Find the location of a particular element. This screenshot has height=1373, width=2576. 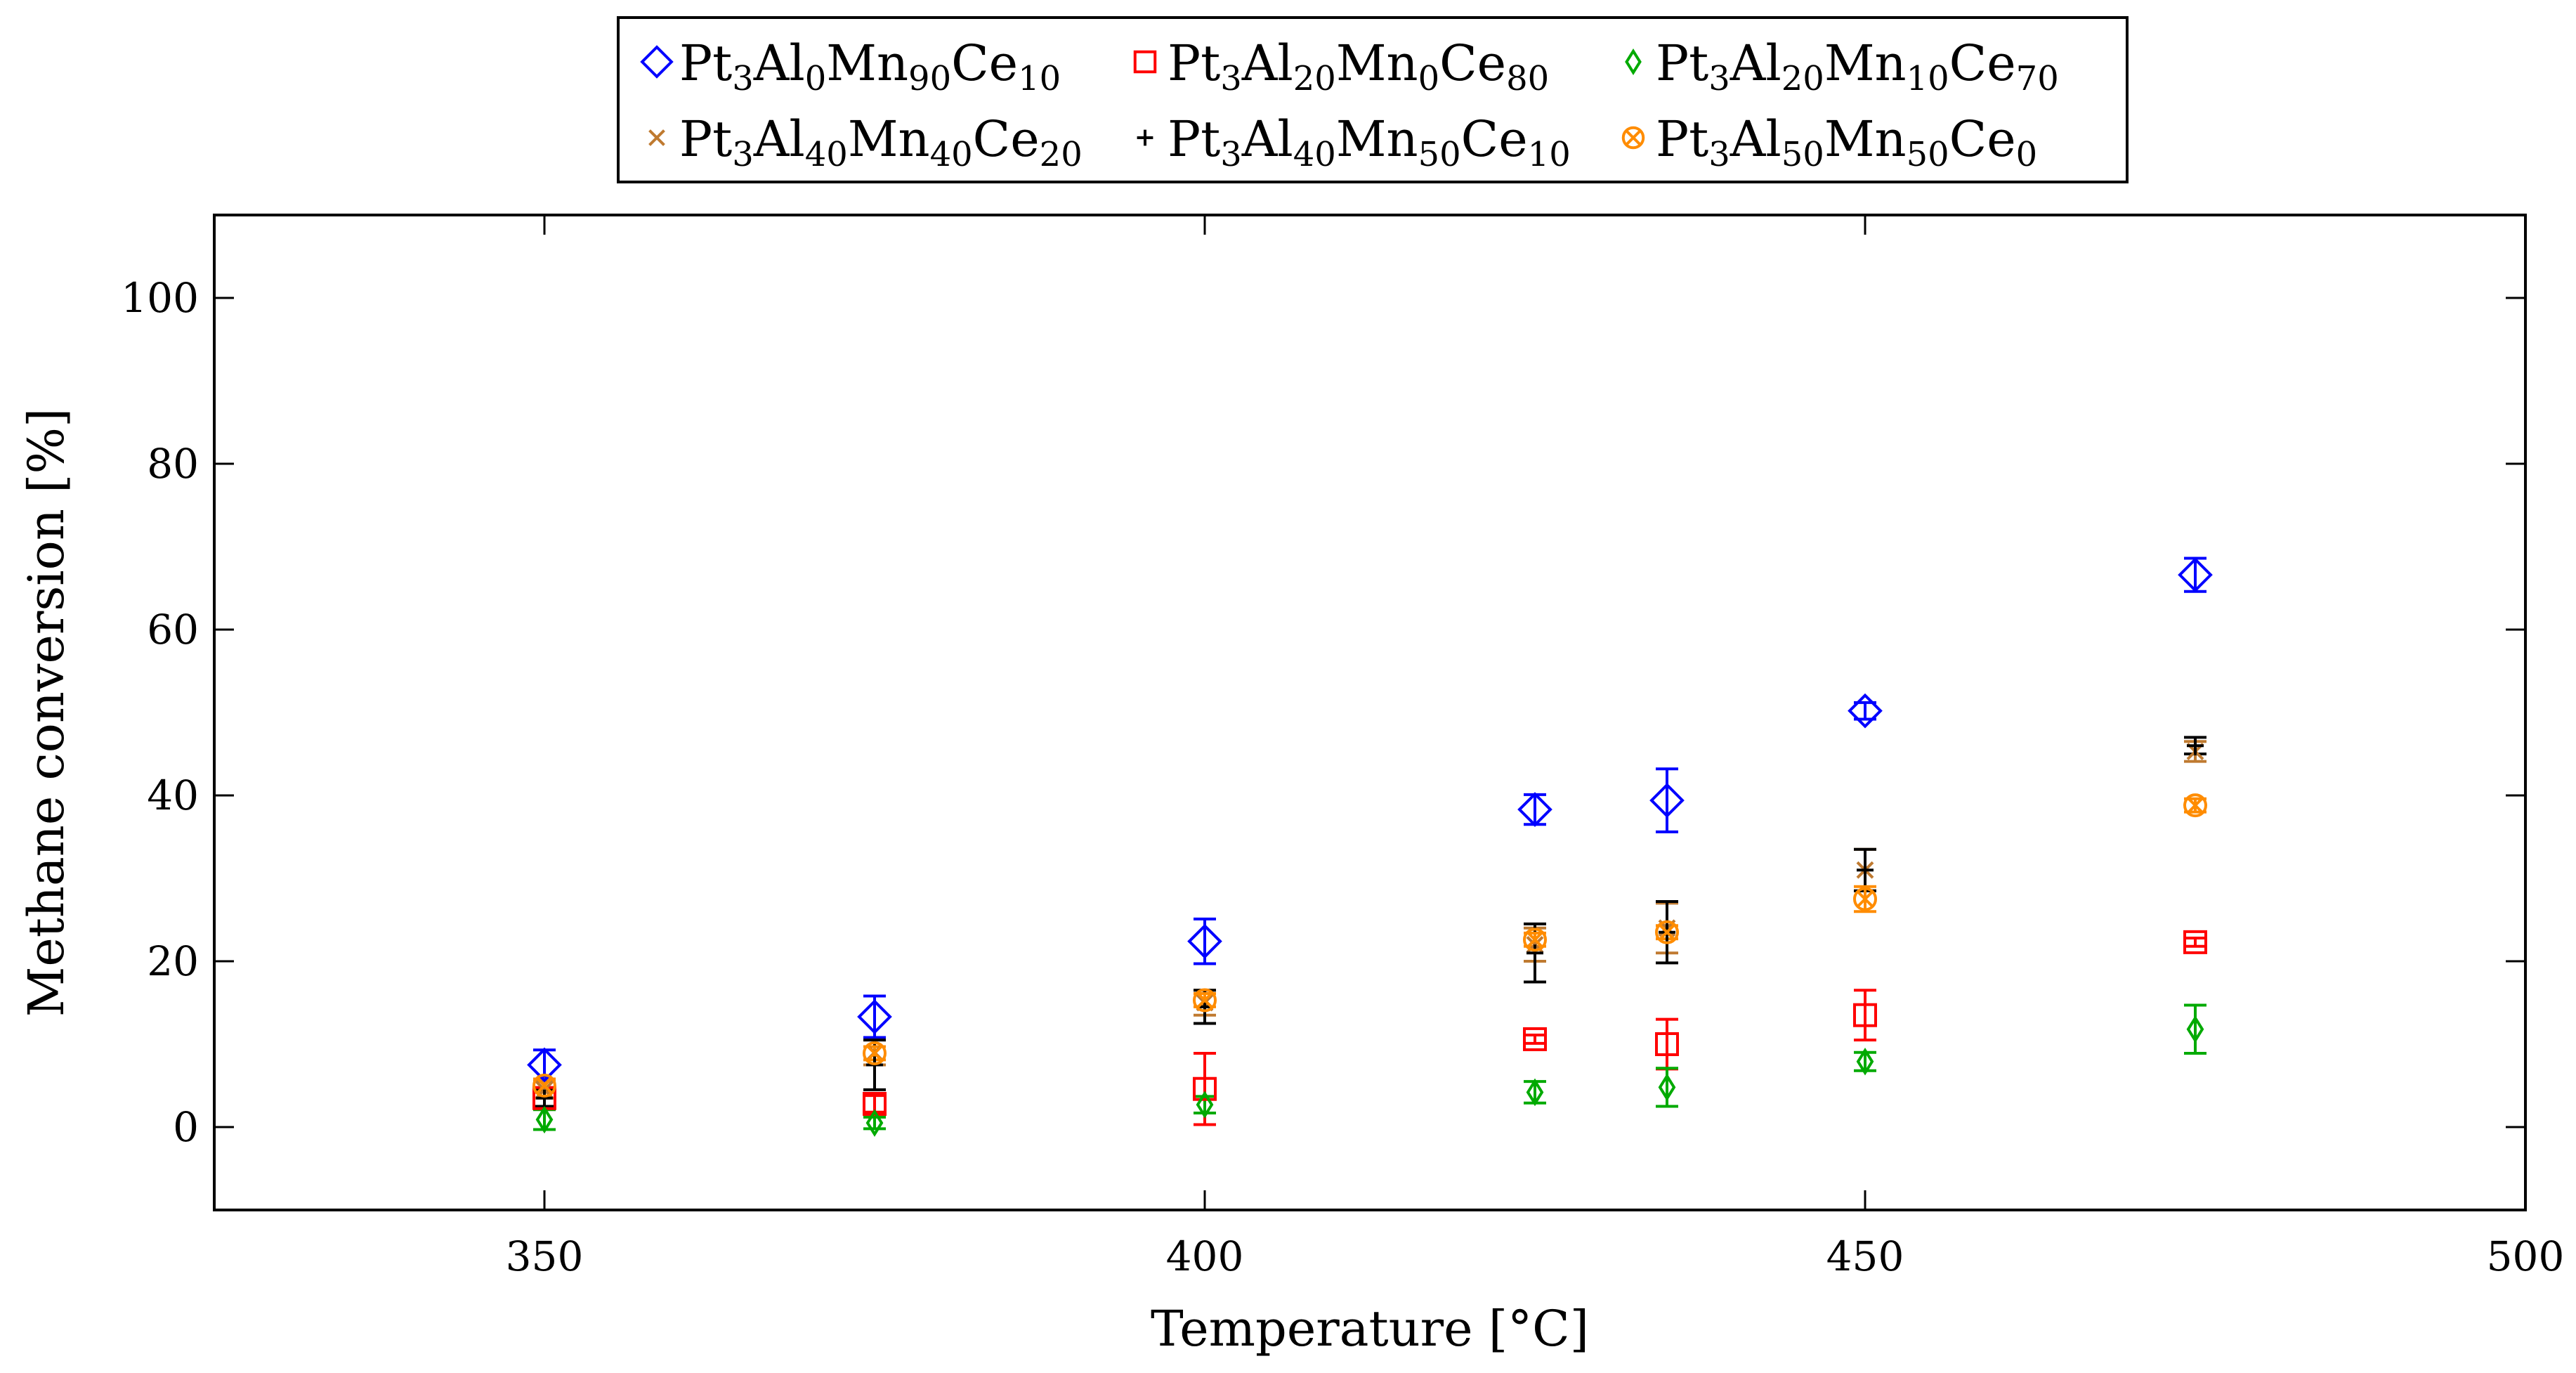

y-tick-label: 20 is located at coordinates (173, 961).